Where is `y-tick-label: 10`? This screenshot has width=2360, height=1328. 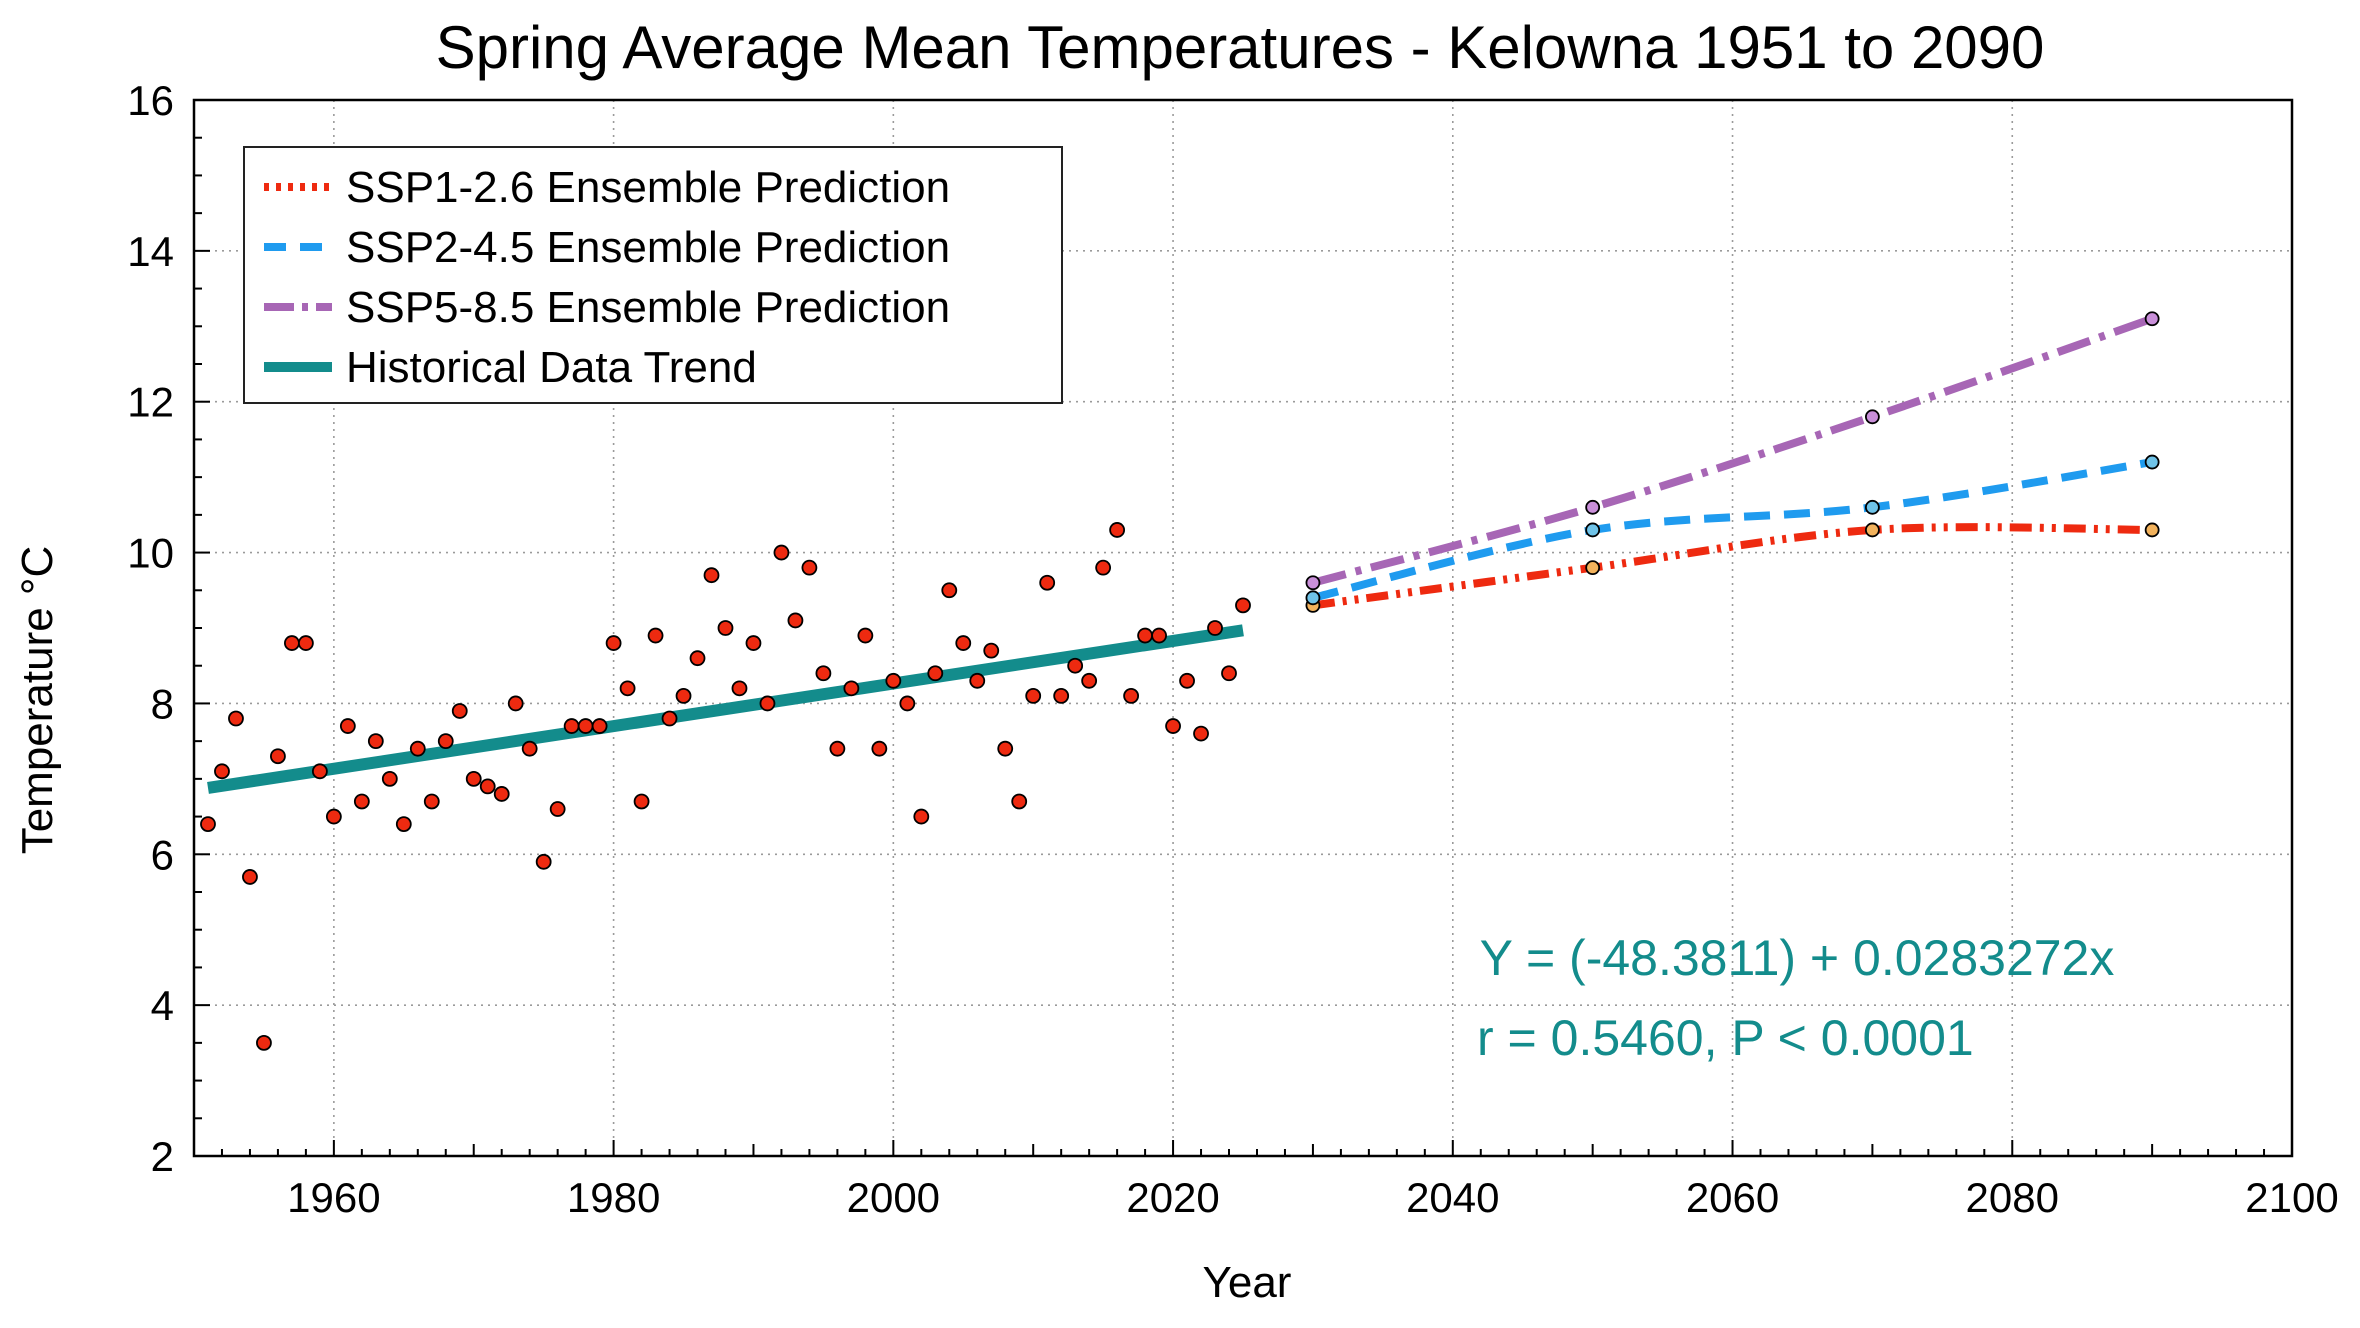
y-tick-label: 10 is located at coordinates (150, 553).